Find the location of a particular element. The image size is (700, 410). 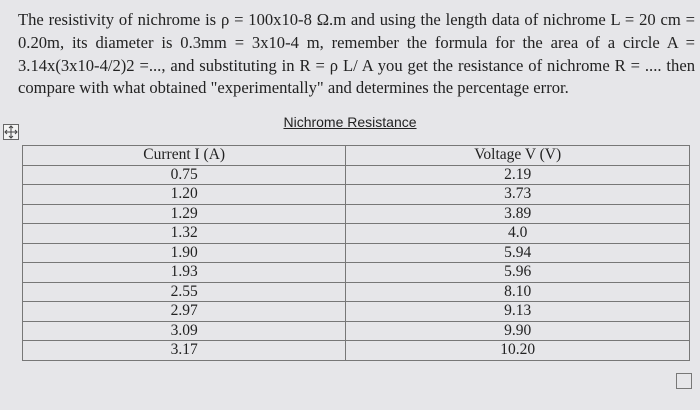

table-row: 2.97 9.13 is located at coordinates (355, 311).